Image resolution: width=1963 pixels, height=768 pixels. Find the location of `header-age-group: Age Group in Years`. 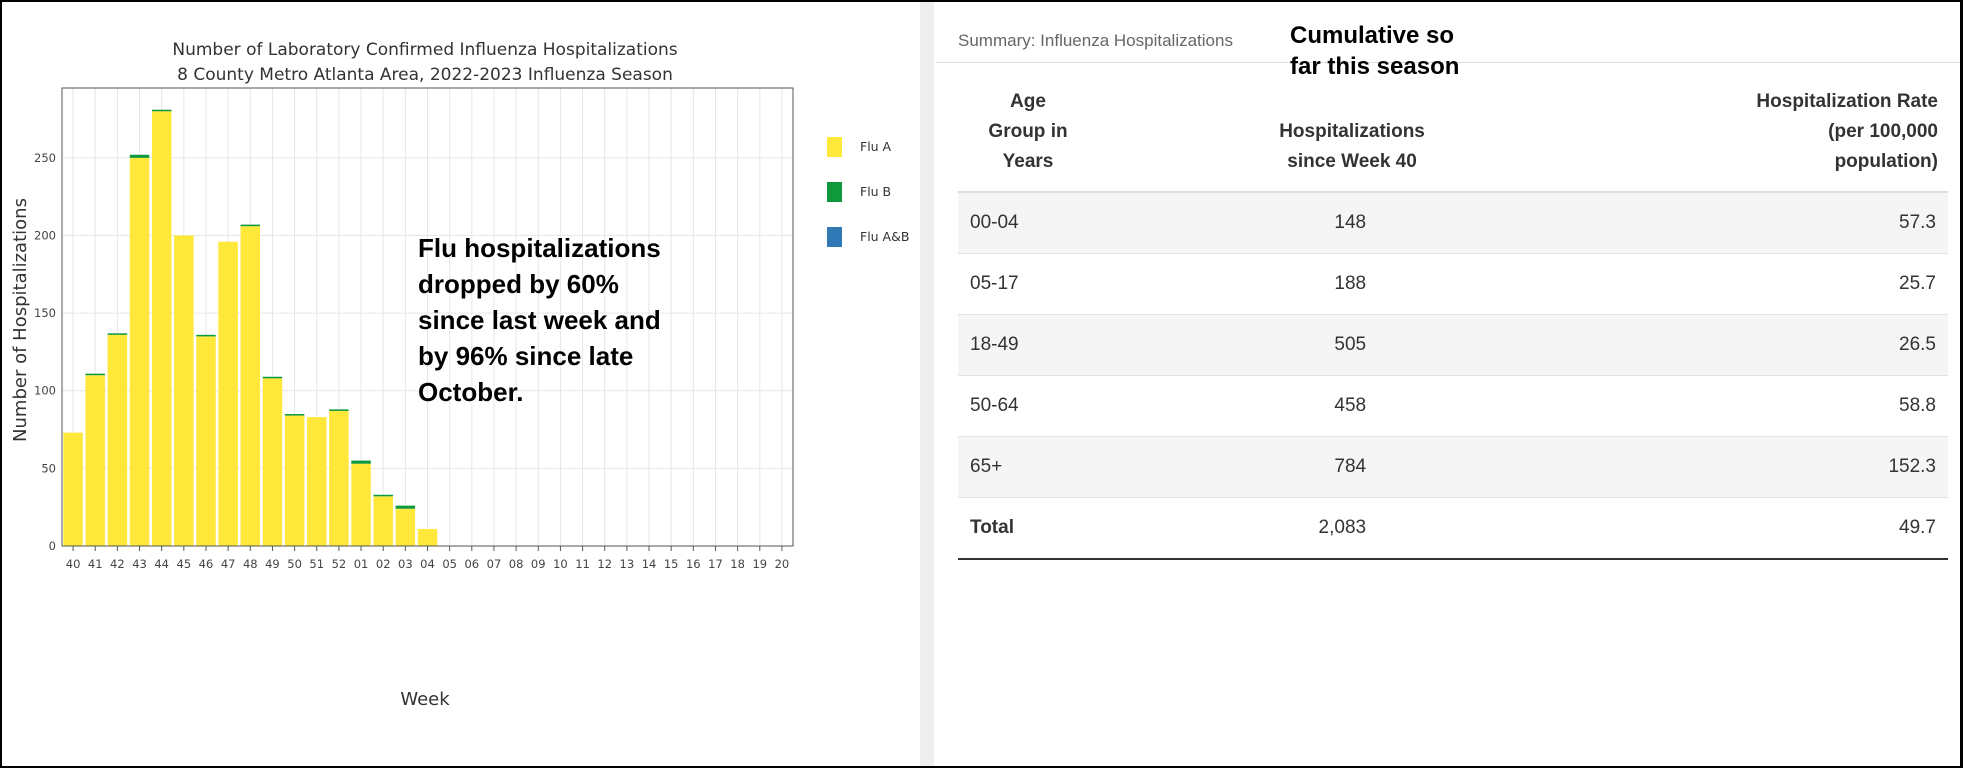

header-age-group: Age Group in Years is located at coordinates (1028, 136).